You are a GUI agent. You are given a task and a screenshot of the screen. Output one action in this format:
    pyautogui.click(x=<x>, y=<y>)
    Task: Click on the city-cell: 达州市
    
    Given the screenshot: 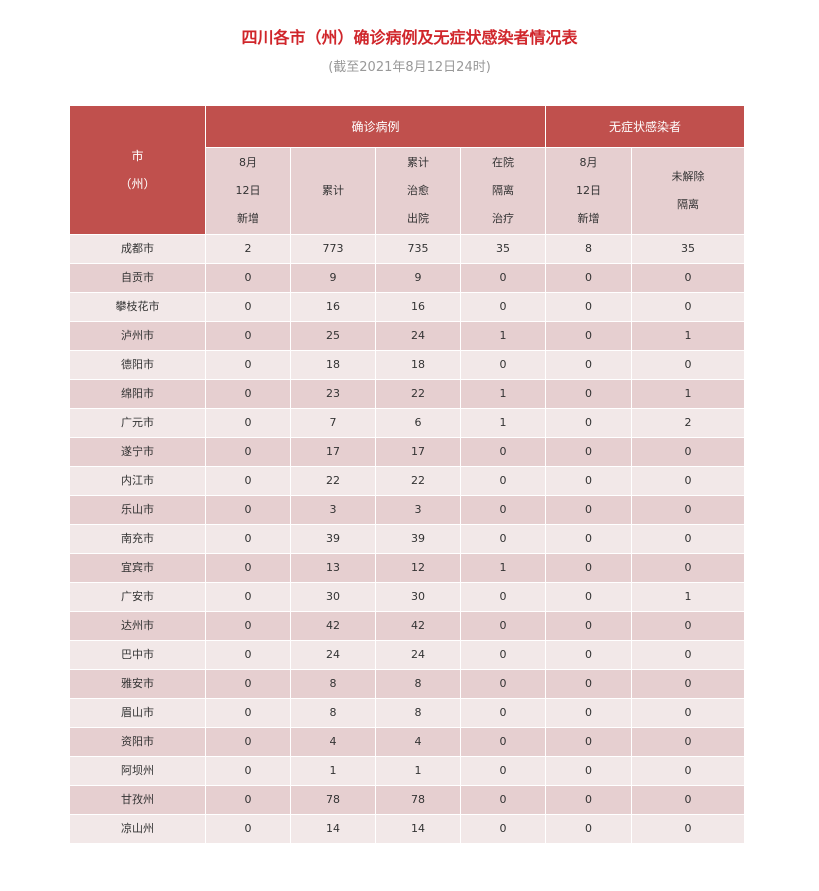 What is the action you would take?
    pyautogui.click(x=137, y=626)
    